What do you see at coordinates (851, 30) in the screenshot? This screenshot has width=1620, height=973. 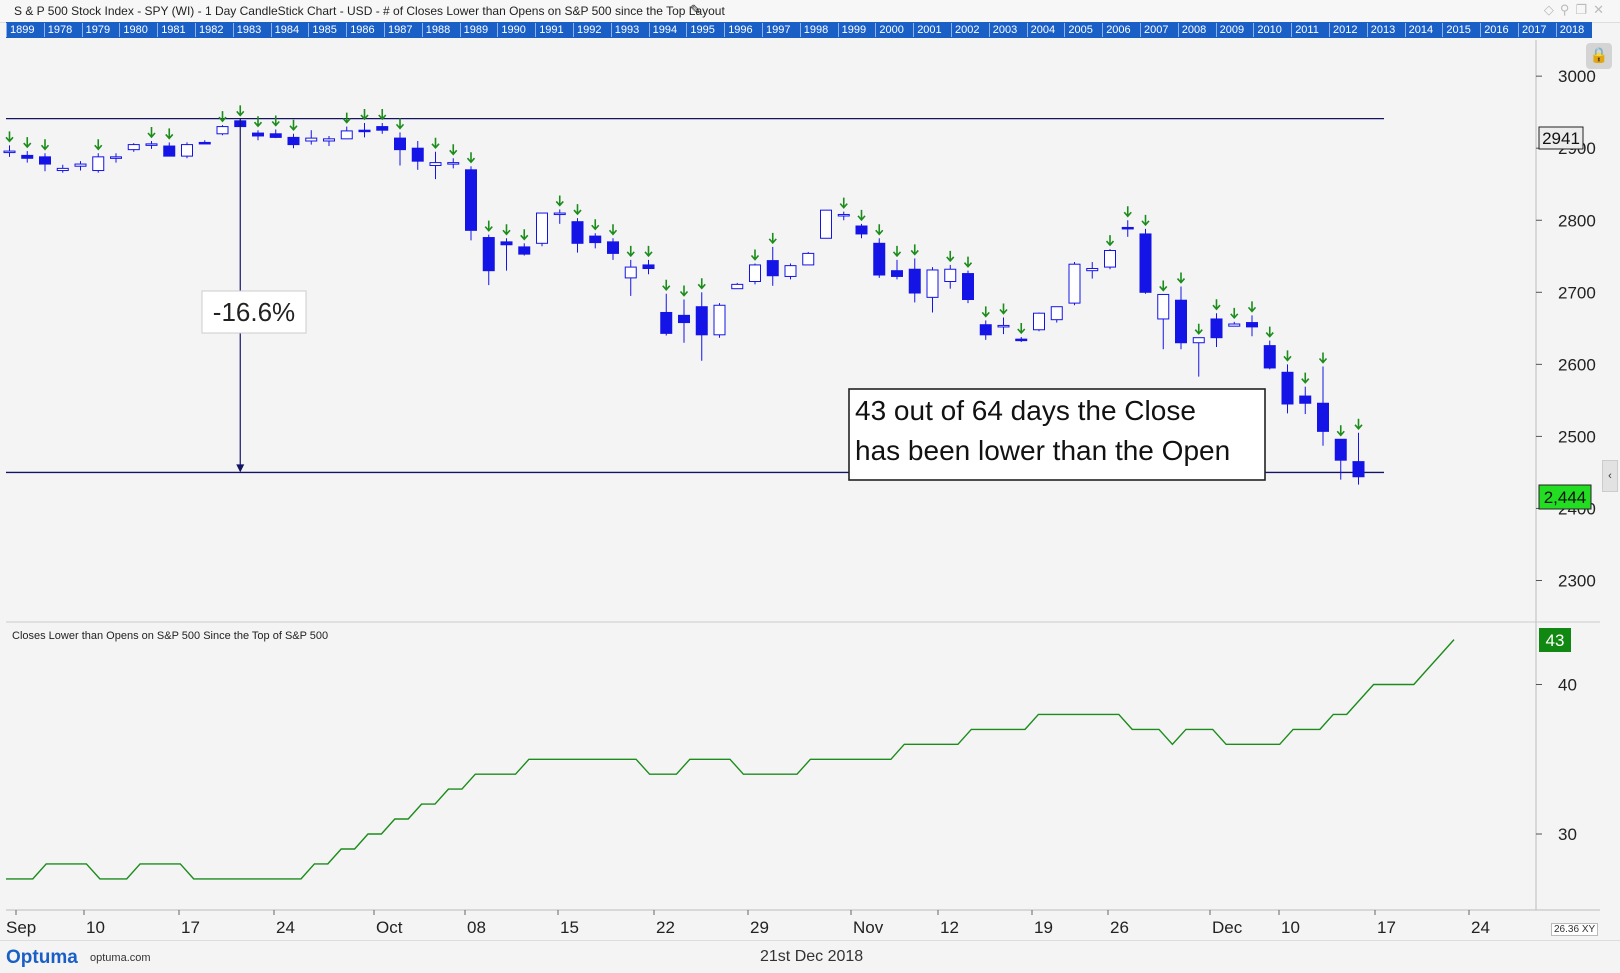 I see `year-label: 1999` at bounding box center [851, 30].